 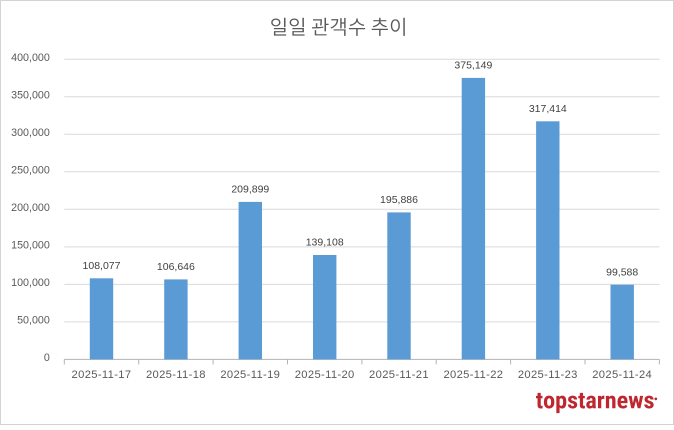 What do you see at coordinates (325, 375) in the screenshot?
I see `svg-text: 2025-11-20` at bounding box center [325, 375].